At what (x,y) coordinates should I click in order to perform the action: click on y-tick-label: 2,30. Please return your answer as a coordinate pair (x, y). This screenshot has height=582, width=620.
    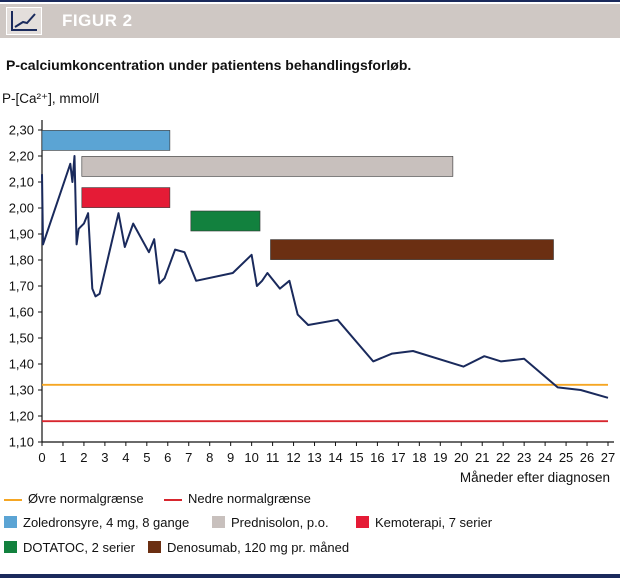
    Looking at the image, I should click on (21, 130).